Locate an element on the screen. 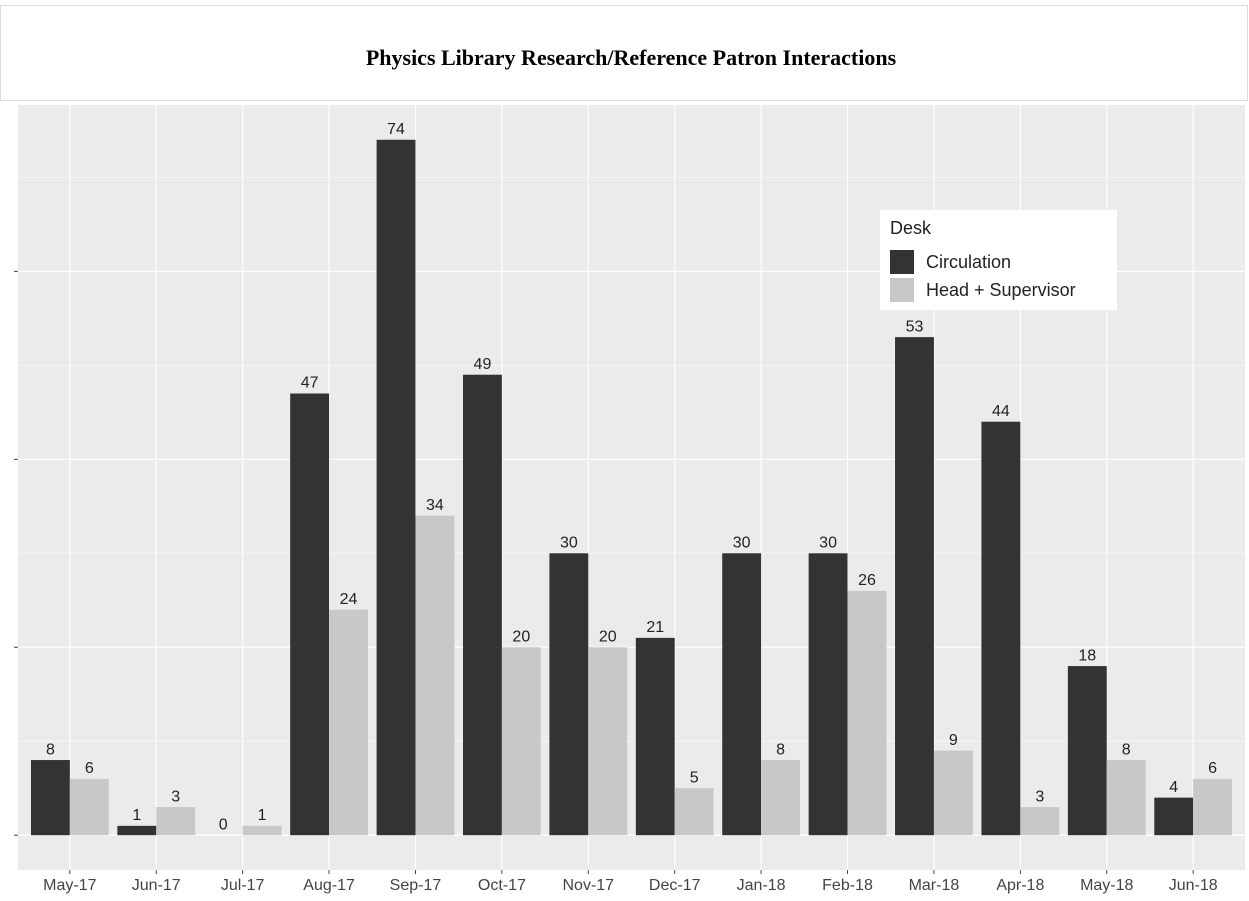  legend-title: Desk is located at coordinates (911, 228).